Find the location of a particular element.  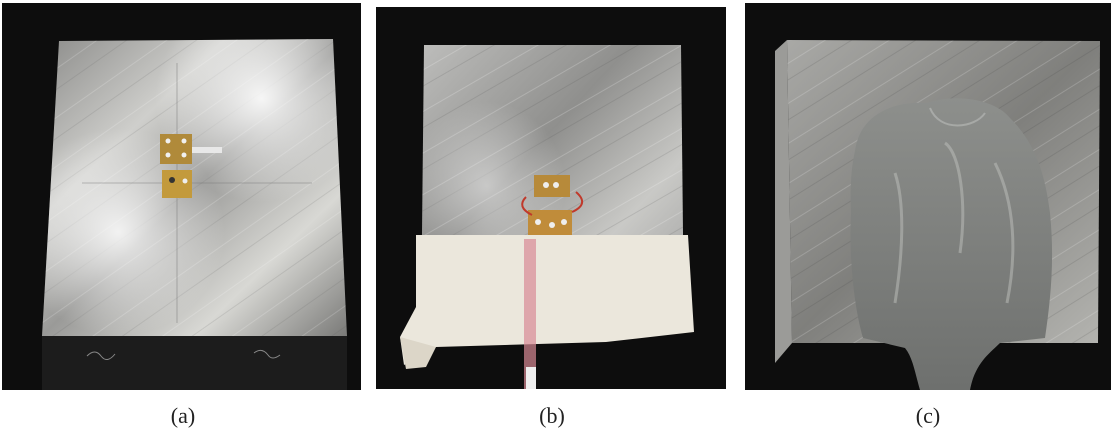

caption-c: (c) is located at coordinates (928, 415).